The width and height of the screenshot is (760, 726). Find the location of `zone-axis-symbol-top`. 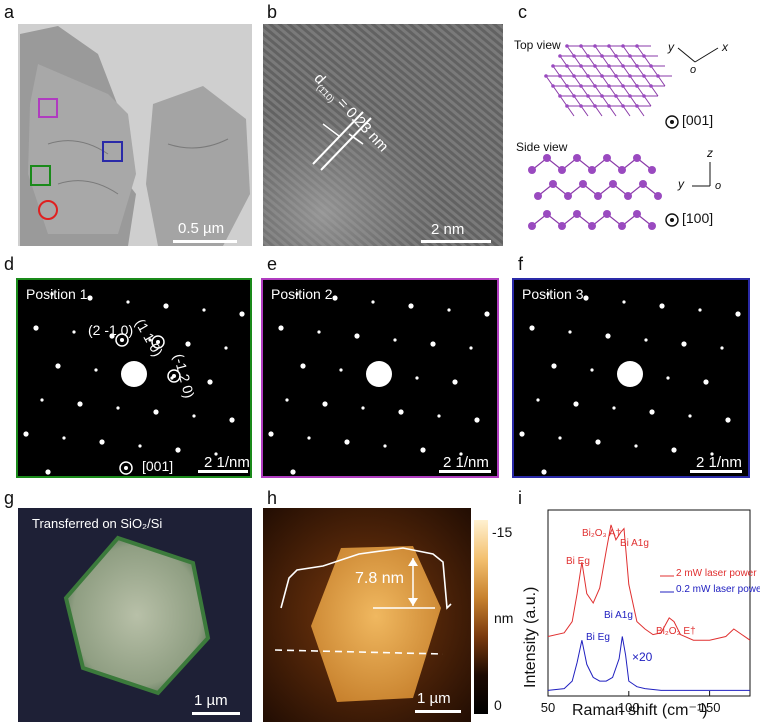

zone-axis-symbol-top is located at coordinates (672, 122).